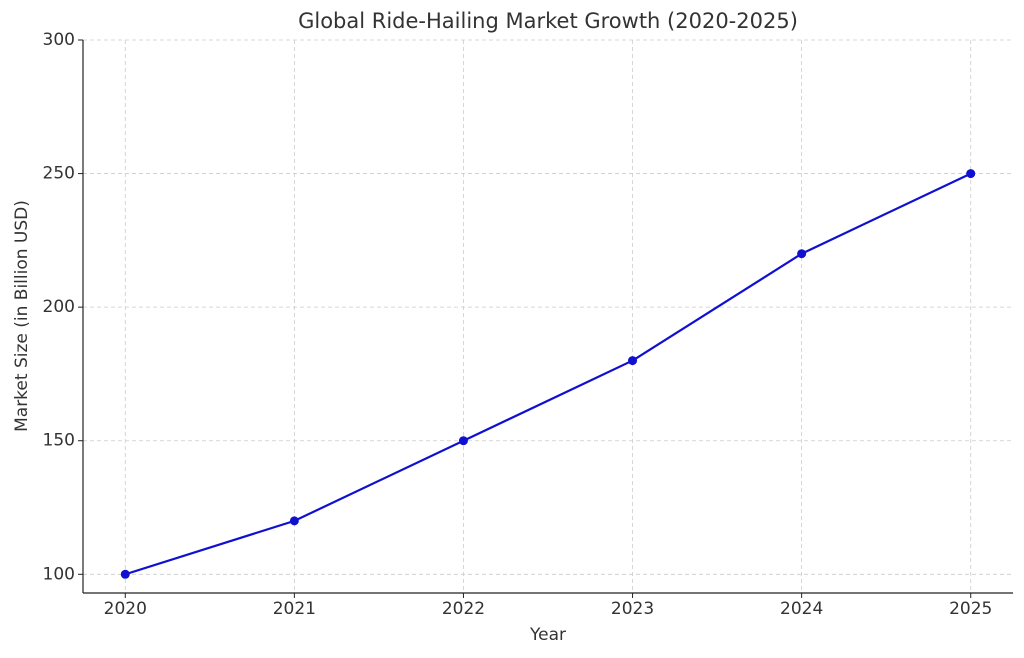  What do you see at coordinates (59, 174) in the screenshot?
I see `y-tick-label: 250` at bounding box center [59, 174].